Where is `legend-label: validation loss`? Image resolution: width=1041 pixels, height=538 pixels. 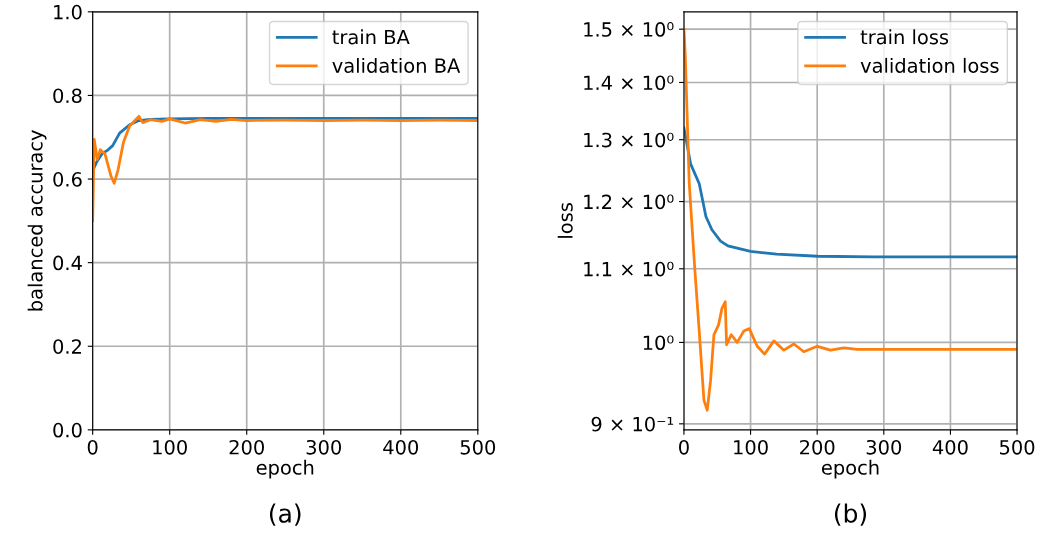
legend-label: validation loss is located at coordinates (929, 65).